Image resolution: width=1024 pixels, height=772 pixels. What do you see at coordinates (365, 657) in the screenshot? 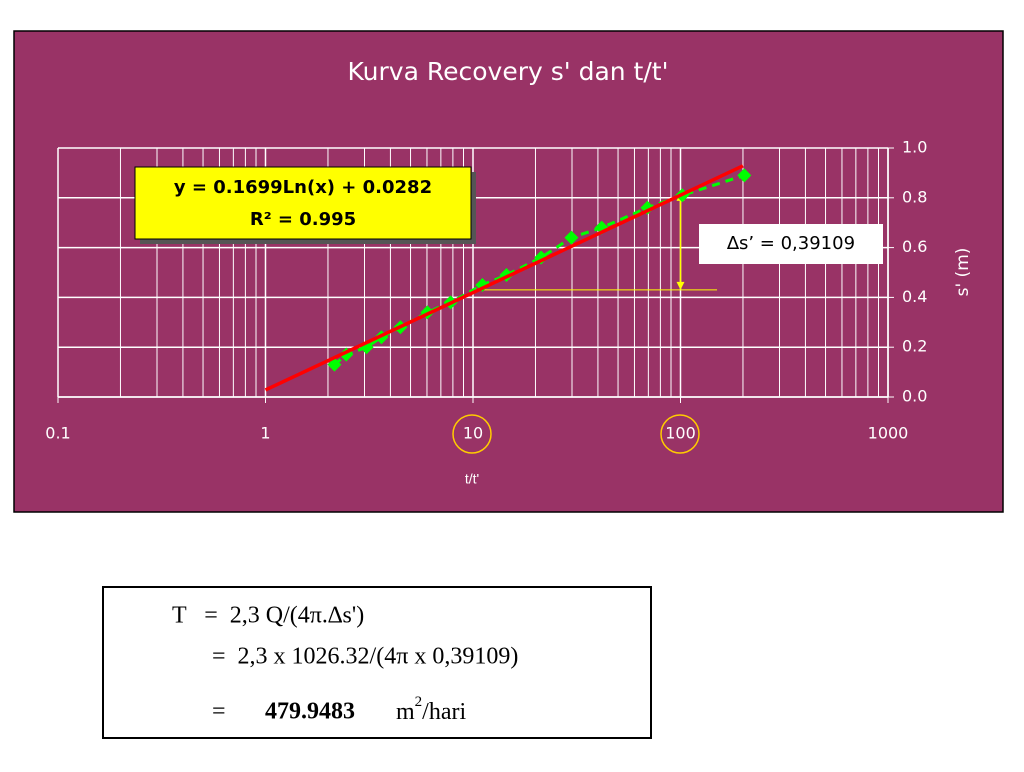
I see `formula-line: = 2,3 x 1026.32/(4π x 0,39109)` at bounding box center [365, 657].